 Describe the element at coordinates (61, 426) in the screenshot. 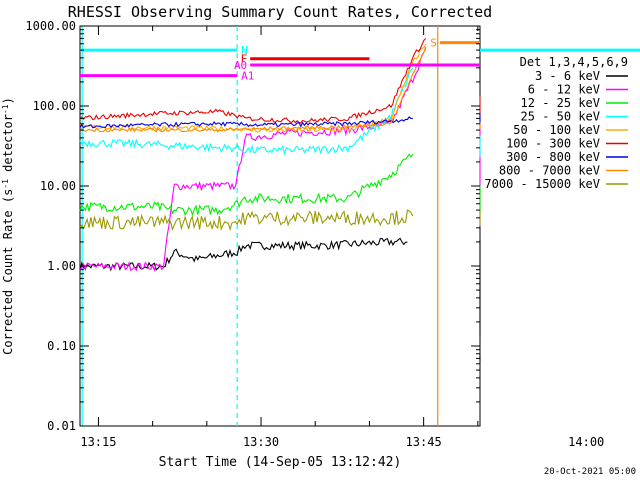

I see `y-tick-label: 0.01` at that location.